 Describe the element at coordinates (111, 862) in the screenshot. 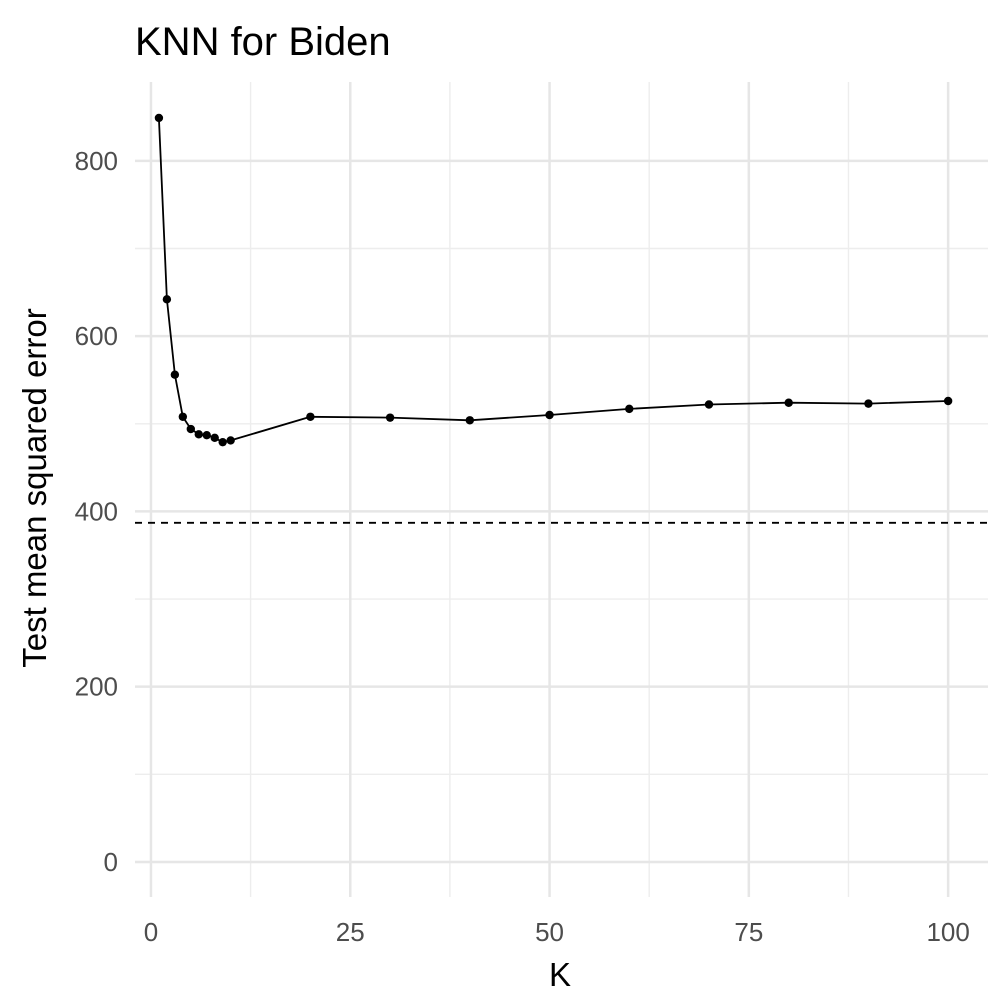

I see `y-tick-label: 0` at that location.